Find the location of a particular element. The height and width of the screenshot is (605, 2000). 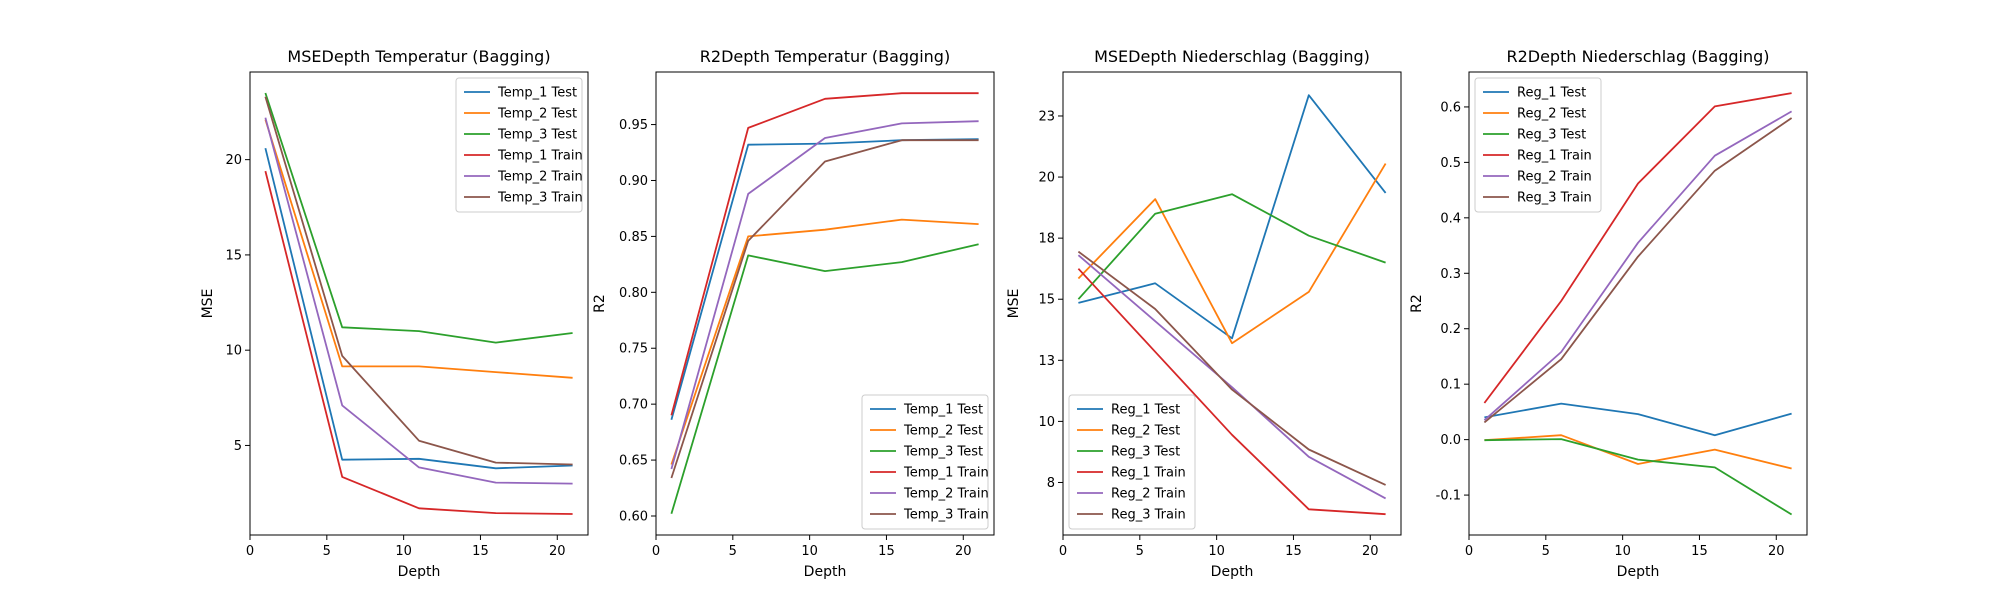

y-tick-label: 8 is located at coordinates (1051, 483).